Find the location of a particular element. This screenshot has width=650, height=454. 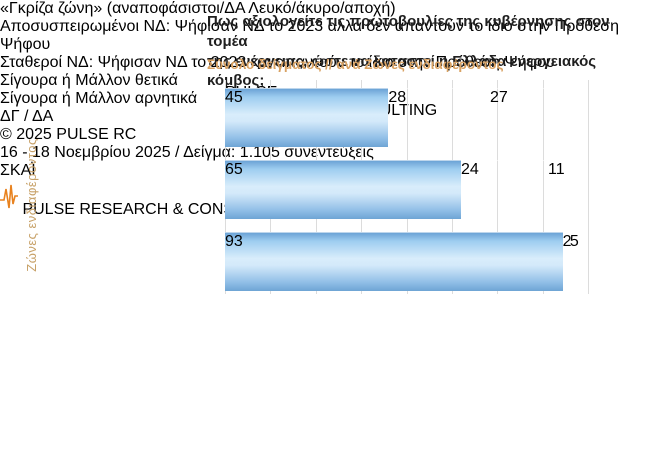

zones-axis-title: Ζώνες ενδιαφέροντος is located at coordinates (31, 205).